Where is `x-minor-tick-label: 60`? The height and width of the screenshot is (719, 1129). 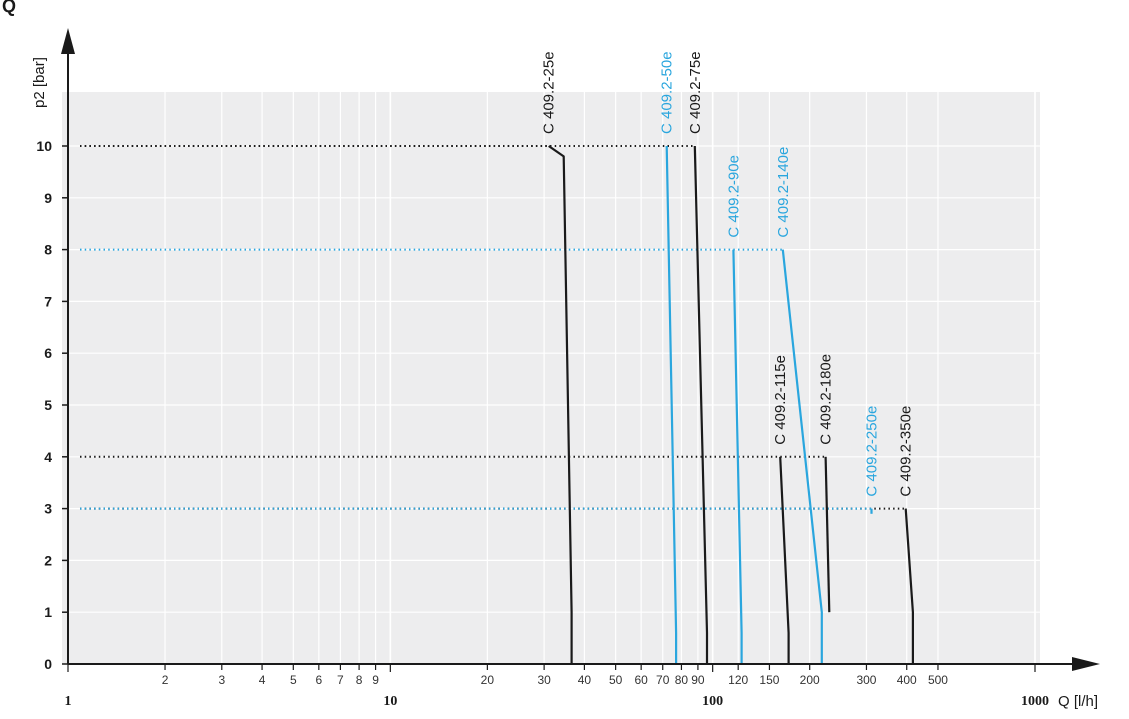
x-minor-tick-label: 60 is located at coordinates (641, 680).